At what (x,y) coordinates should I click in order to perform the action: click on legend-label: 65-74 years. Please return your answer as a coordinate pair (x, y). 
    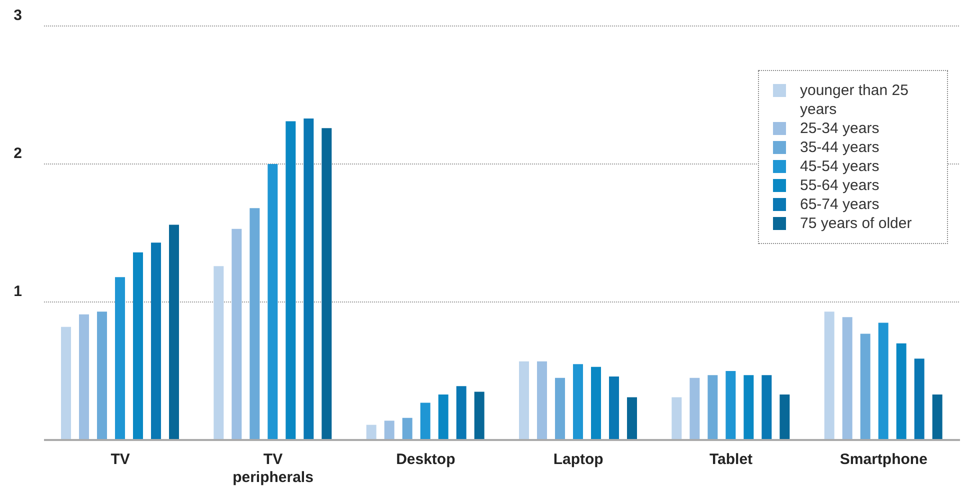
    Looking at the image, I should click on (840, 204).